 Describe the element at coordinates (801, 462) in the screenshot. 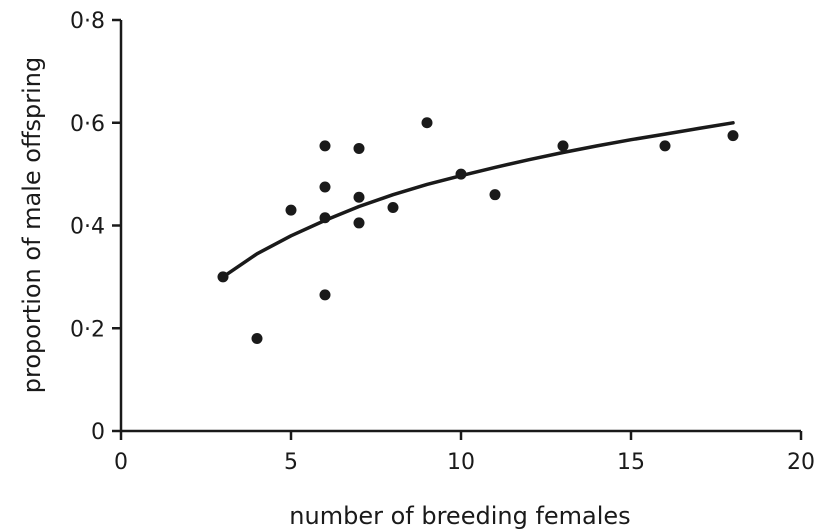

I see `x-tick-label: 20` at that location.